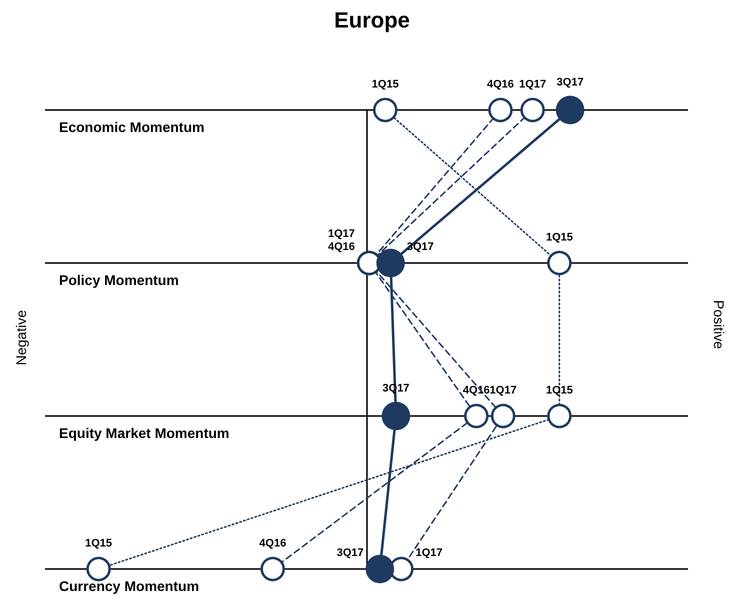 This screenshot has width=744, height=606. What do you see at coordinates (131, 127) in the screenshot?
I see `y-tick-label: Economic Momentum` at bounding box center [131, 127].